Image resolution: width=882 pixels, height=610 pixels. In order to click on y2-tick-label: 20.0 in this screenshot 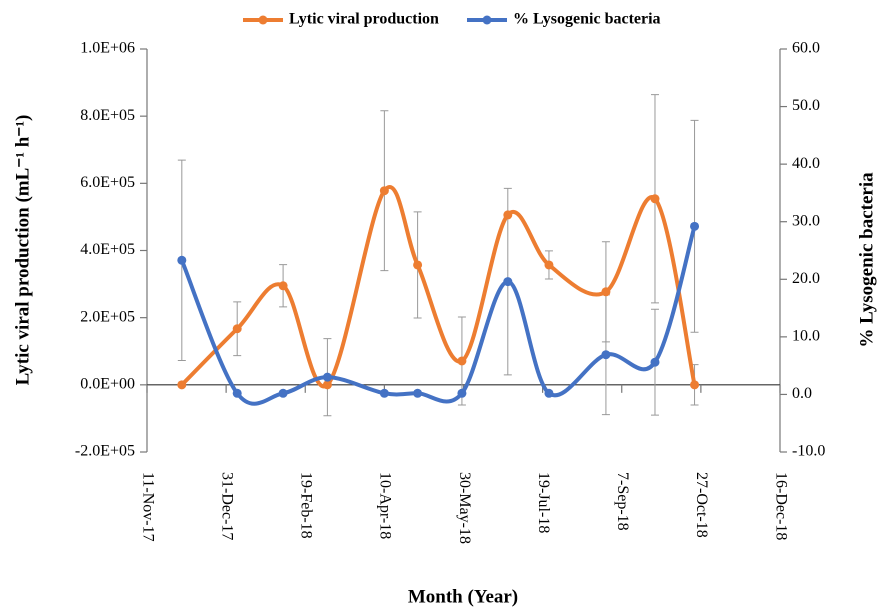, I will do `click(806, 278)`.